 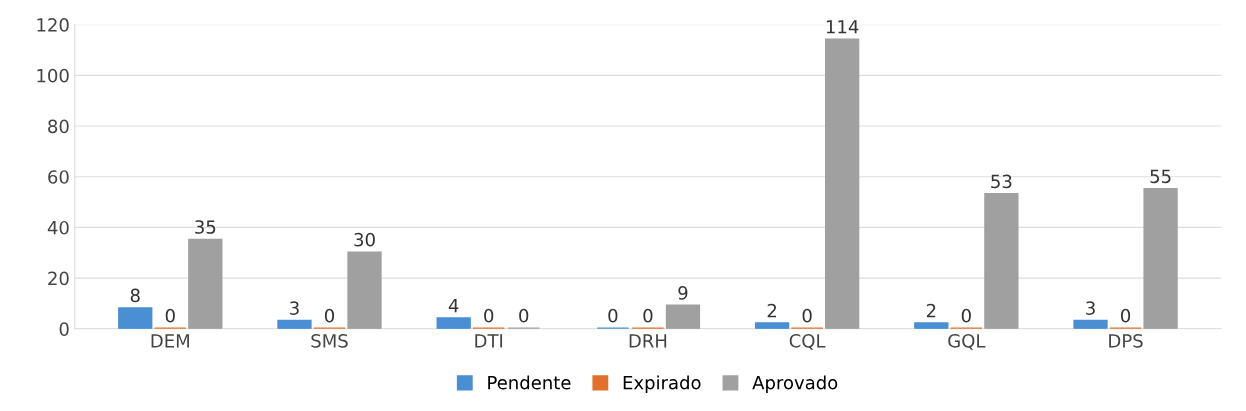 I want to click on data-label: 114, so click(x=842, y=27).